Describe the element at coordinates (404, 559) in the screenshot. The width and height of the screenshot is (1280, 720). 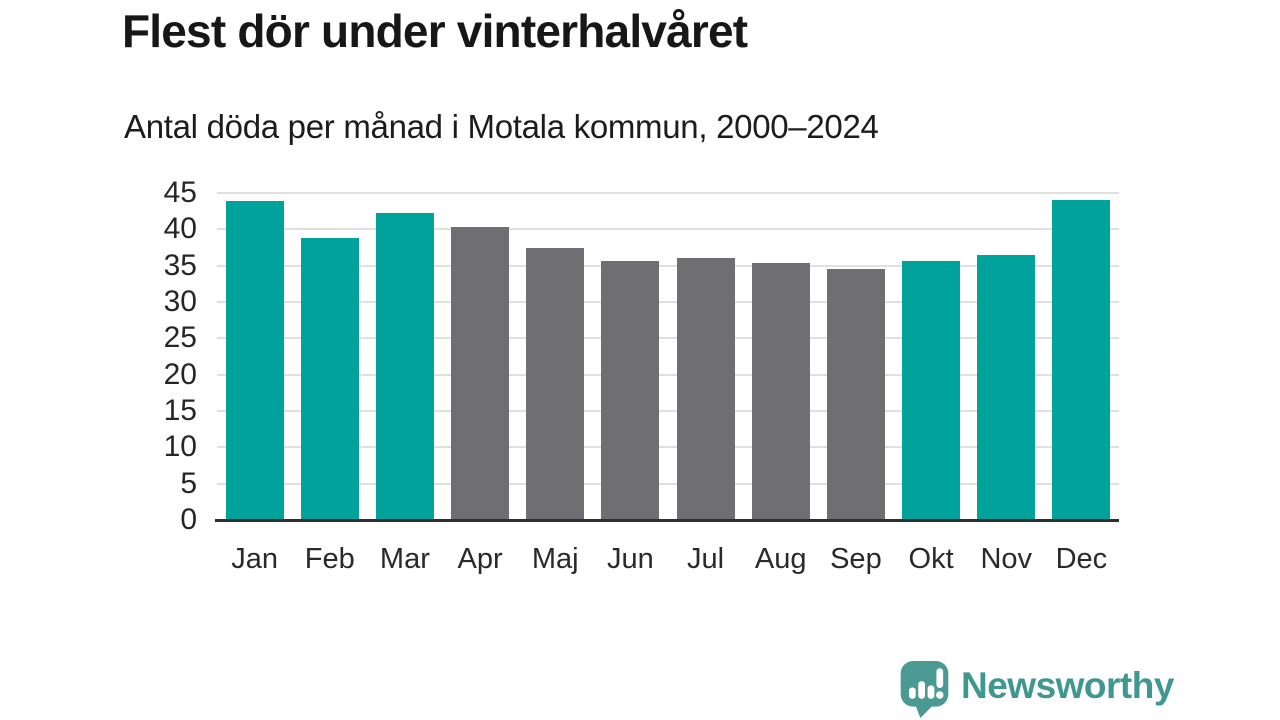
I see `x-tick-label-mar: Mar` at that location.